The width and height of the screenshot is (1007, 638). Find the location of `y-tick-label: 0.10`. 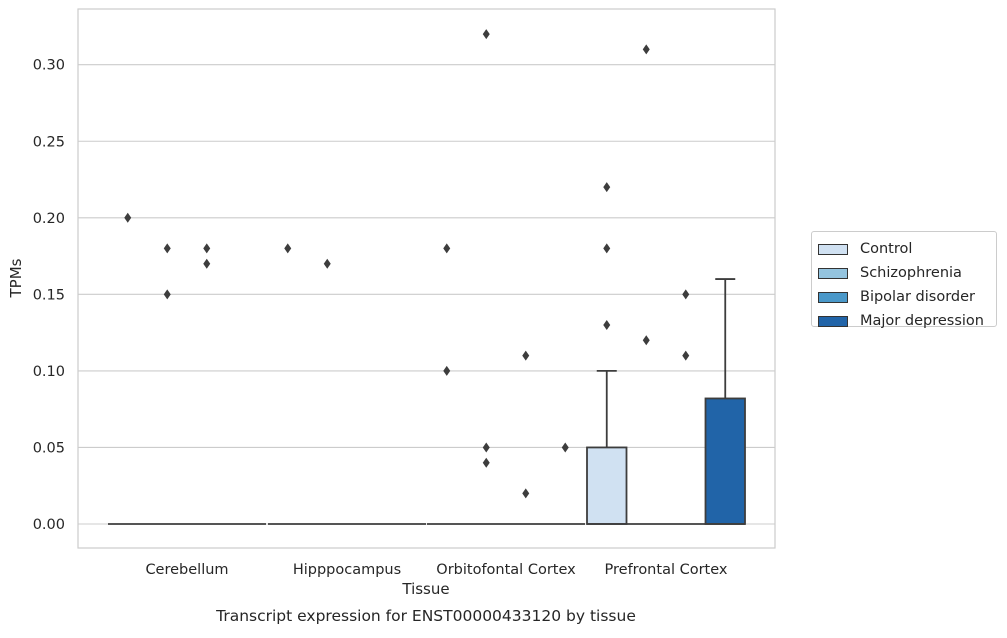

y-tick-label: 0.10 is located at coordinates (49, 372).